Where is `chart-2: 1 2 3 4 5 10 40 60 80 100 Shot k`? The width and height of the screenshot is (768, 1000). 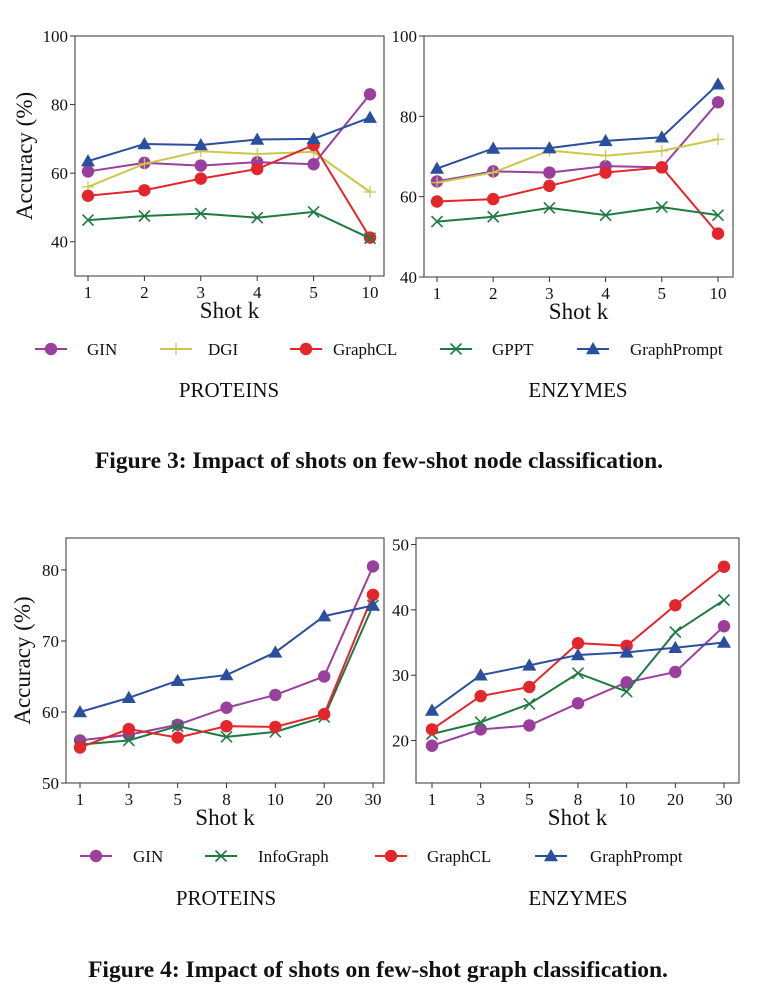
chart-2: 1 2 3 4 5 10 40 60 80 100 Shot k is located at coordinates (563, 175).